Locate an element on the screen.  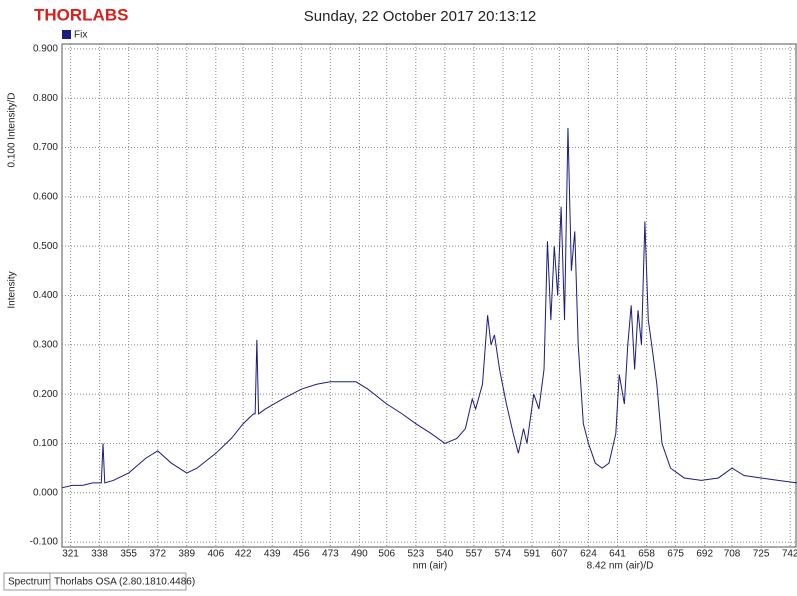
x-tick-label: 658 is located at coordinates (646, 554).